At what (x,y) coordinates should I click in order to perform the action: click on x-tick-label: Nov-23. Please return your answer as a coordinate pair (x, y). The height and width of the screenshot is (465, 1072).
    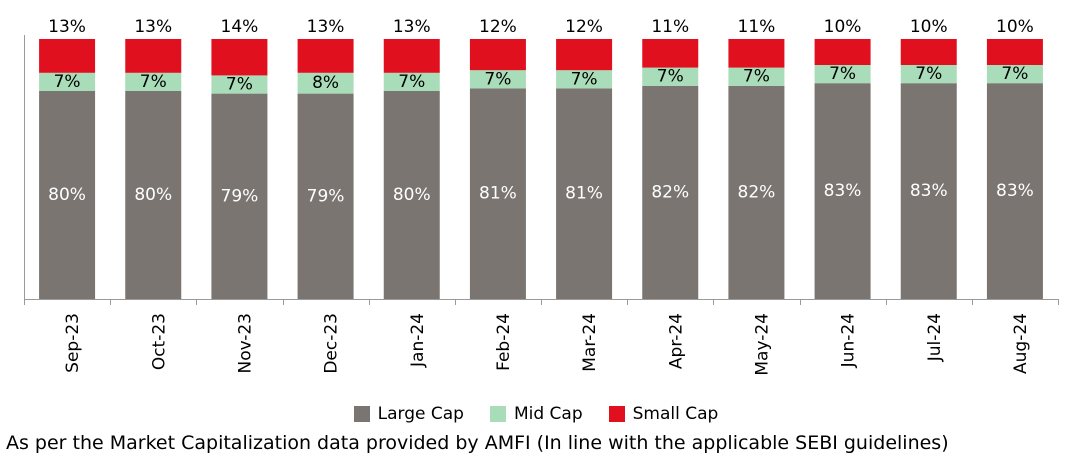
    Looking at the image, I should click on (245, 343).